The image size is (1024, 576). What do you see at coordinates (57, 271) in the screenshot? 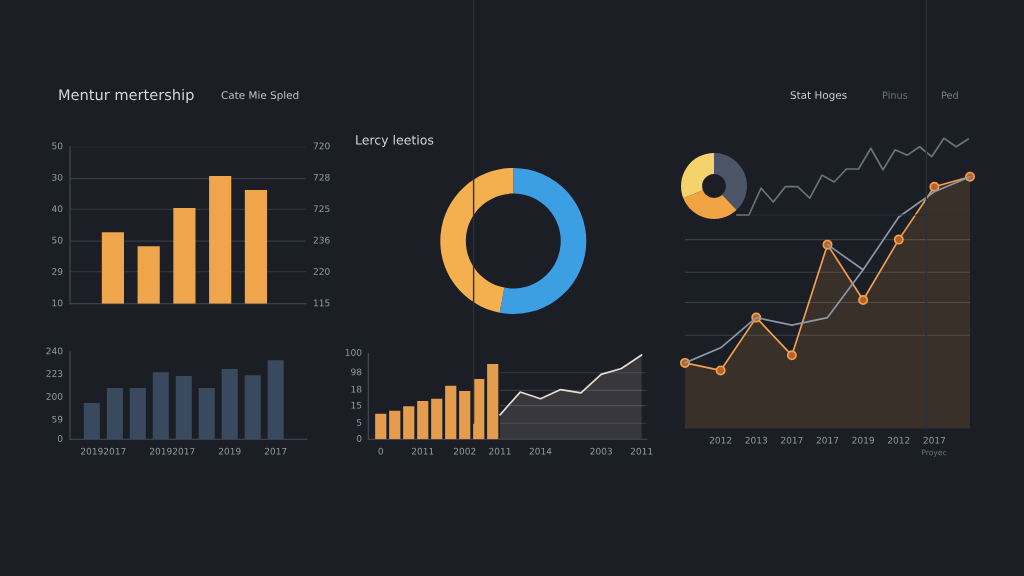
I see `text: 29` at bounding box center [57, 271].